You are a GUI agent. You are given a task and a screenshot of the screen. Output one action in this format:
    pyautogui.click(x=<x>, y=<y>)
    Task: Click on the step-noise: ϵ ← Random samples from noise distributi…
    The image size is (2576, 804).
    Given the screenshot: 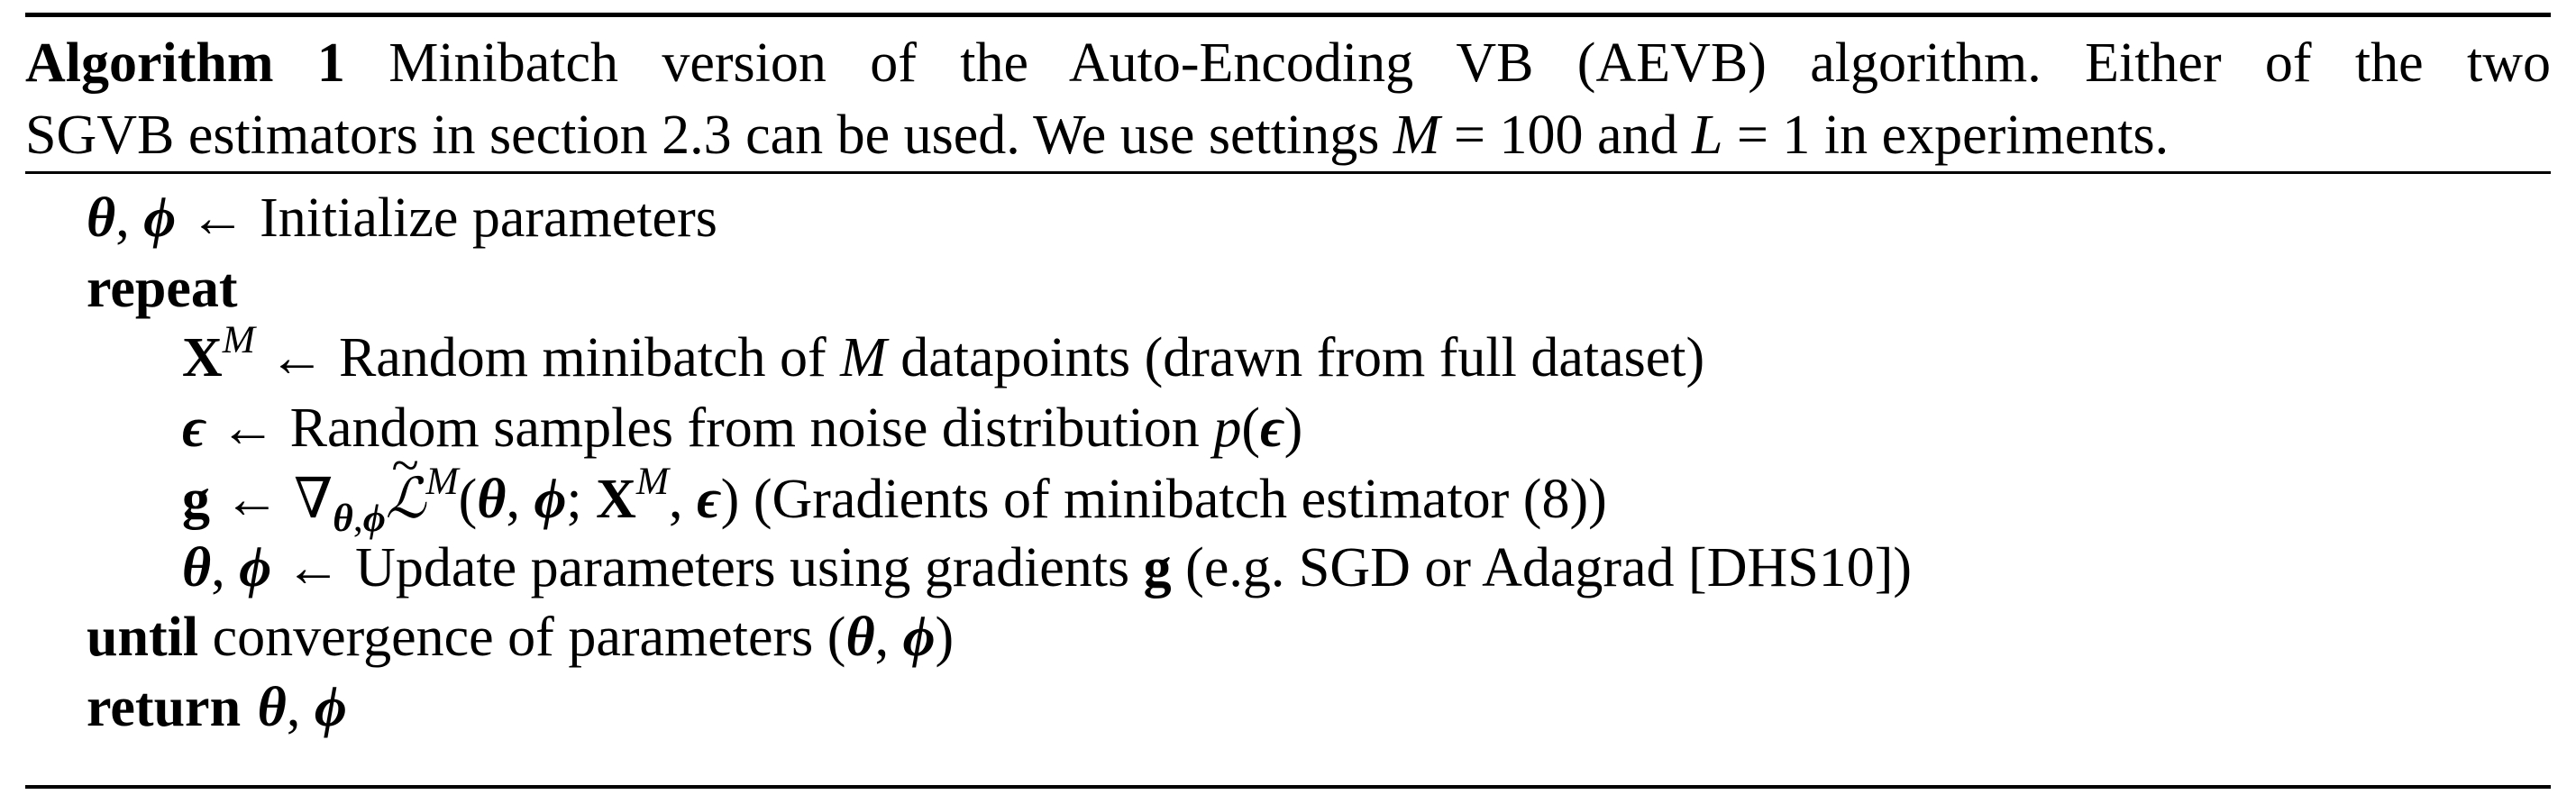 What is the action you would take?
    pyautogui.click(x=1000, y=429)
    